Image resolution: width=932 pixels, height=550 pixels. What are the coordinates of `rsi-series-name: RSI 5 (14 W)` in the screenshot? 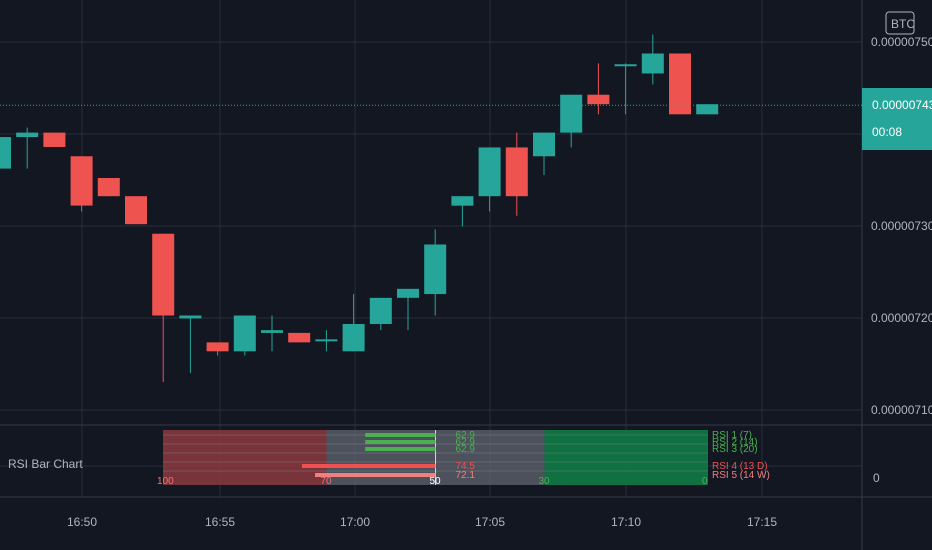 It's located at (741, 475).